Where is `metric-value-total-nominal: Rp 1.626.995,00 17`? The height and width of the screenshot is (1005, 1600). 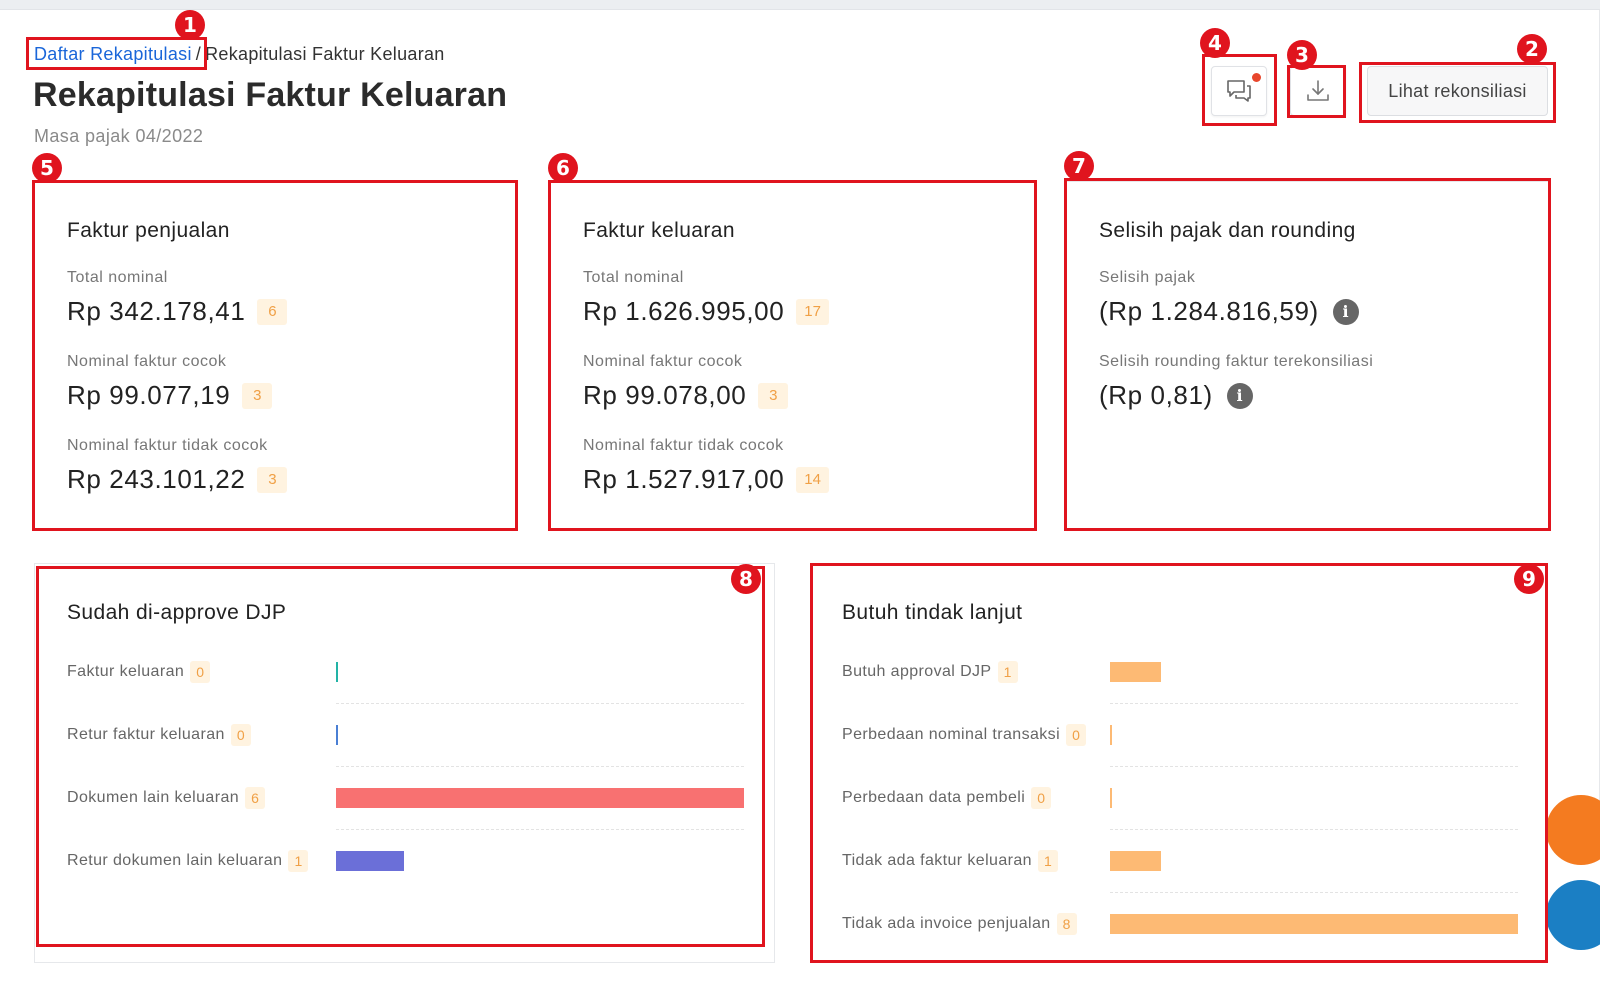
metric-value-total-nominal: Rp 1.626.995,00 17 is located at coordinates (706, 311).